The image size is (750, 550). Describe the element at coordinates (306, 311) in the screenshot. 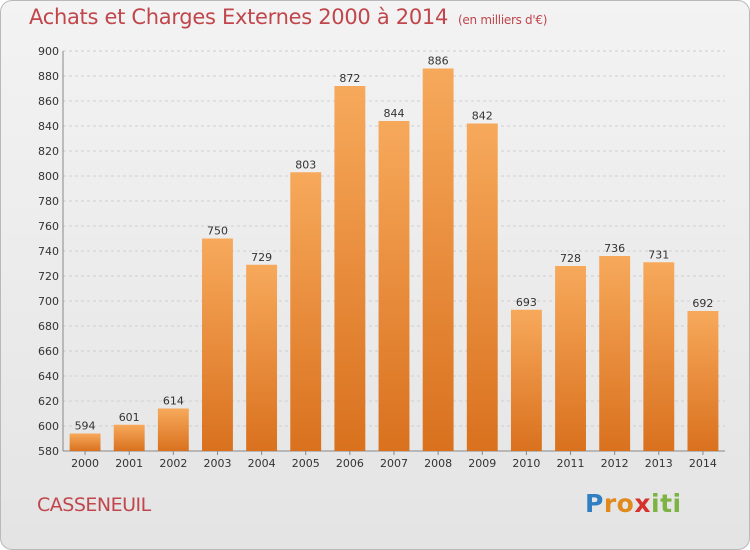

I see `bar-2005` at that location.